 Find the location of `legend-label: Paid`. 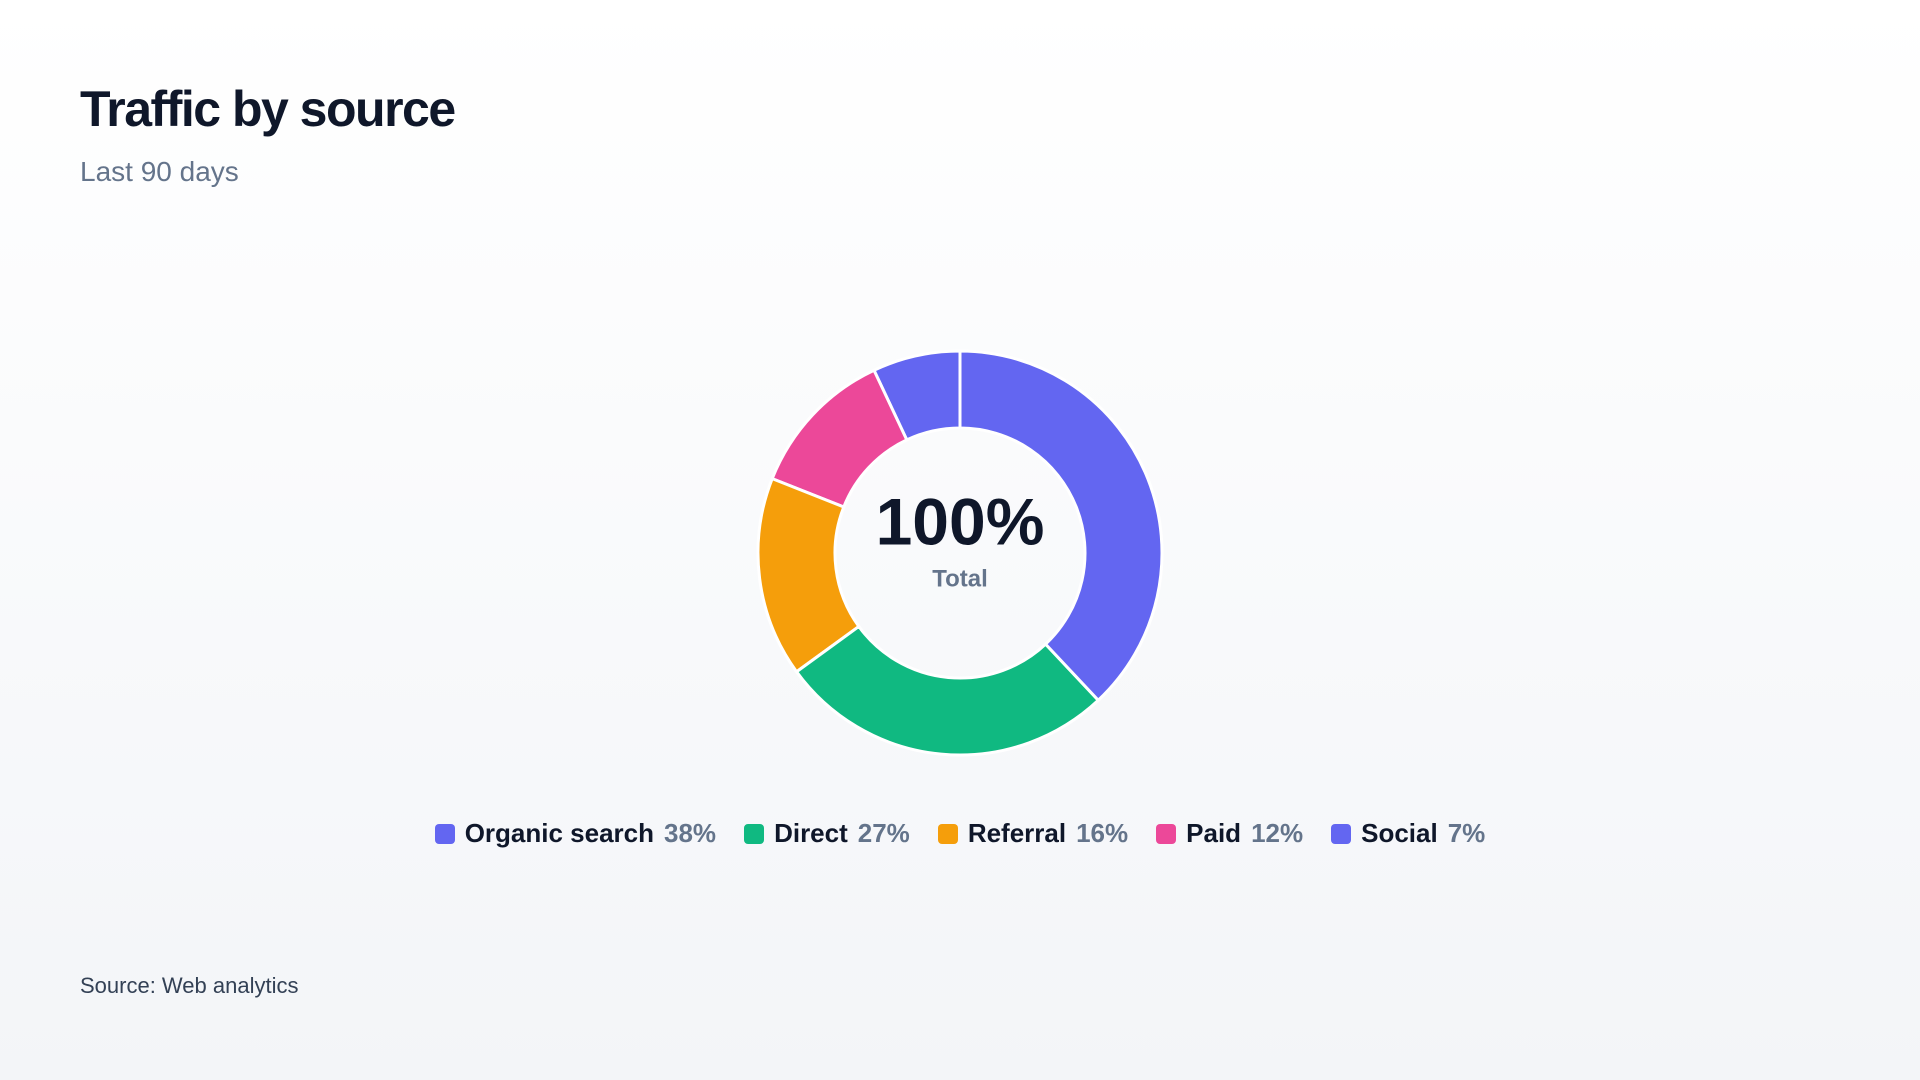

legend-label: Paid is located at coordinates (1214, 833).